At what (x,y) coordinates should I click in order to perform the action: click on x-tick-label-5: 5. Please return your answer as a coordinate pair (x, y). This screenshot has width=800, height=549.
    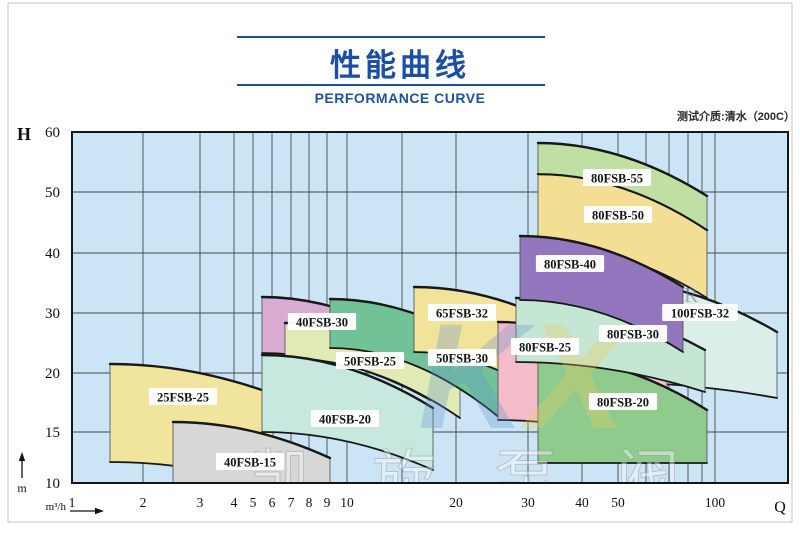
    Looking at the image, I should click on (253, 502).